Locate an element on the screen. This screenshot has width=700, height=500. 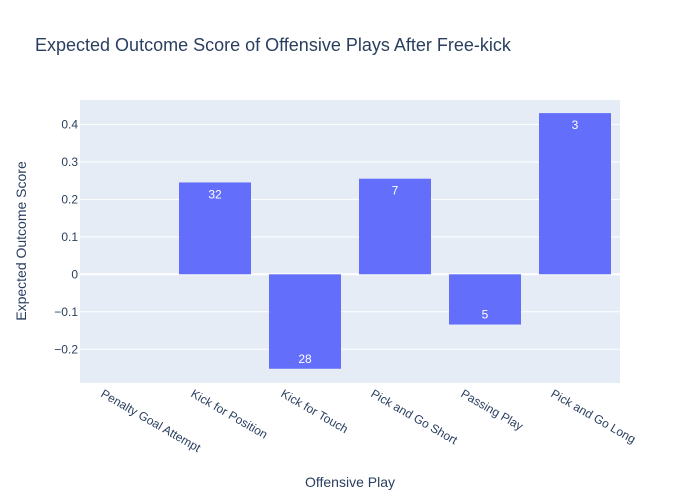
x-tick-label: Kick for Touch is located at coordinates (315, 411).